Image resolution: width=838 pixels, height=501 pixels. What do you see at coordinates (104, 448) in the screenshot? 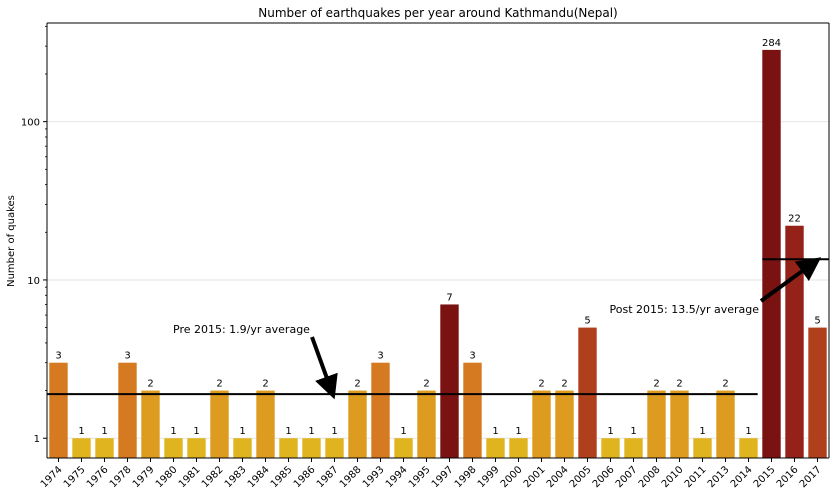
I see `bar-1976` at bounding box center [104, 448].